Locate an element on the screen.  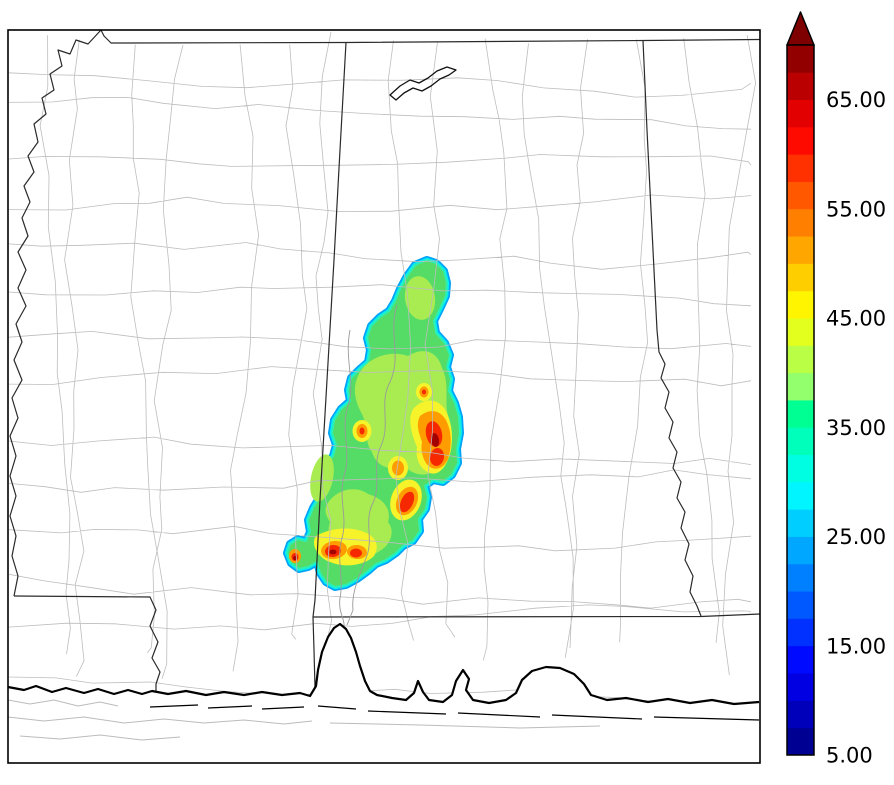
contour-plume is located at coordinates (373, 423).